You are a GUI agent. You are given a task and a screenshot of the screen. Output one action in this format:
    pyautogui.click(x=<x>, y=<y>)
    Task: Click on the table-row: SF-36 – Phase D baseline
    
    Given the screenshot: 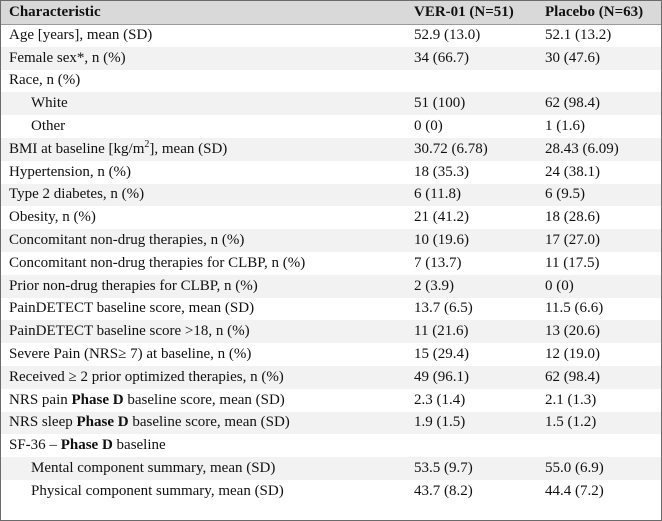 What is the action you would take?
    pyautogui.click(x=331, y=445)
    